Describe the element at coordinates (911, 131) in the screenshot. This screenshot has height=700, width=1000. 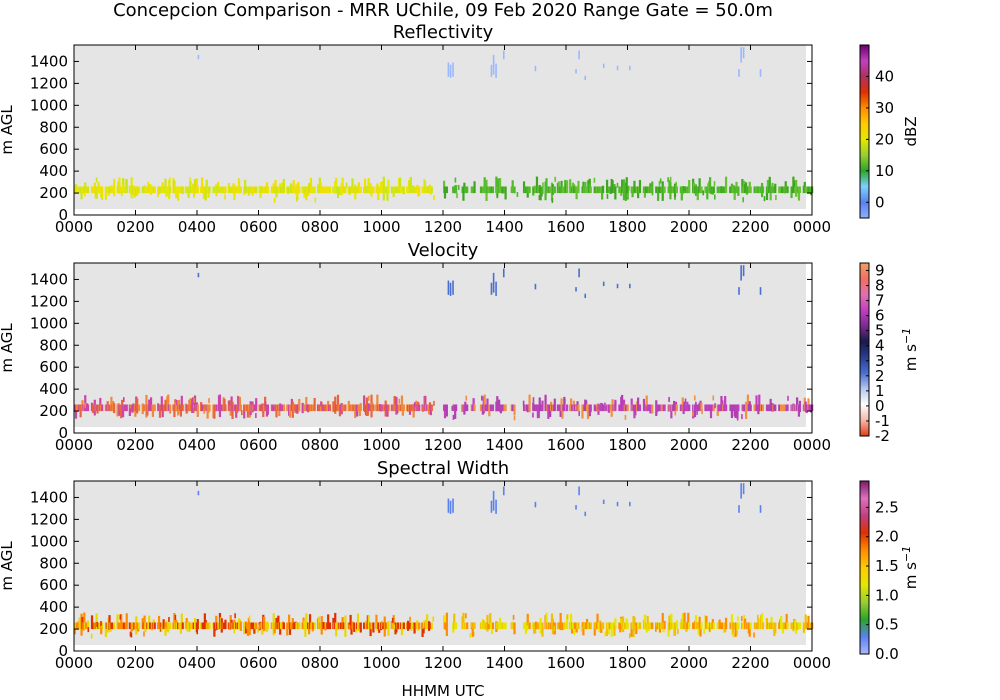
I see `colorbar-label: dBZ` at that location.